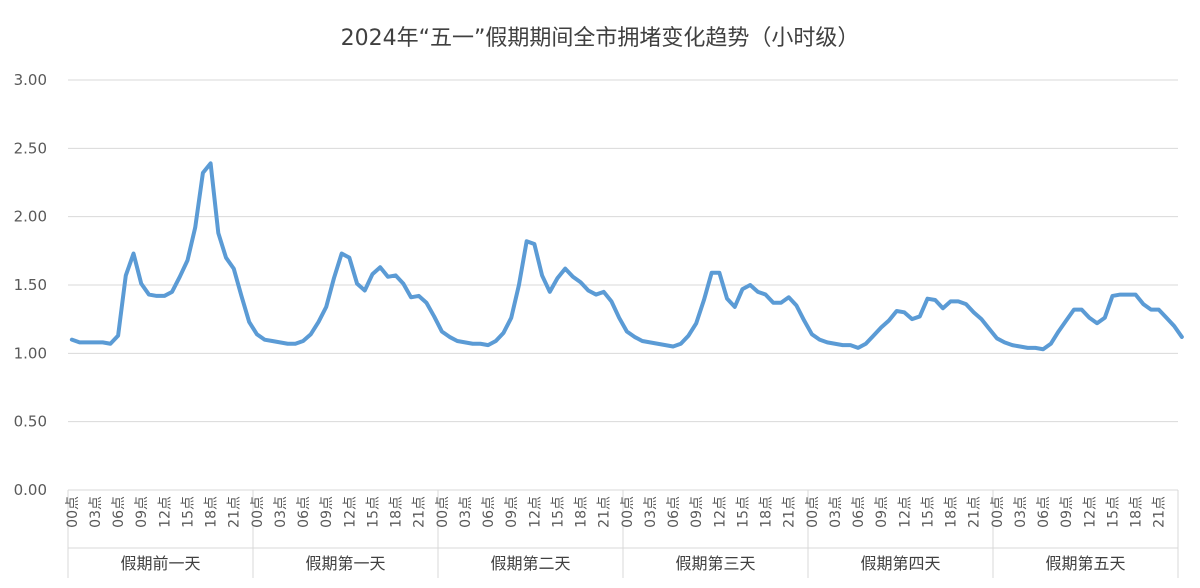 The width and height of the screenshot is (1200, 588). Describe the element at coordinates (530, 563) in the screenshot. I see `group-label: 假期第二天` at that location.